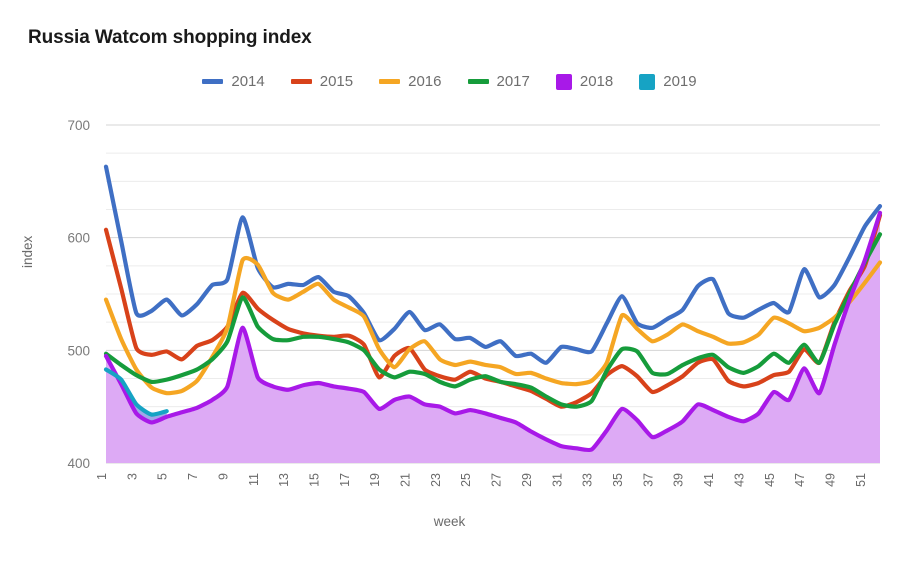 The width and height of the screenshot is (899, 564). I want to click on x-tick-49: 49, so click(830, 480).